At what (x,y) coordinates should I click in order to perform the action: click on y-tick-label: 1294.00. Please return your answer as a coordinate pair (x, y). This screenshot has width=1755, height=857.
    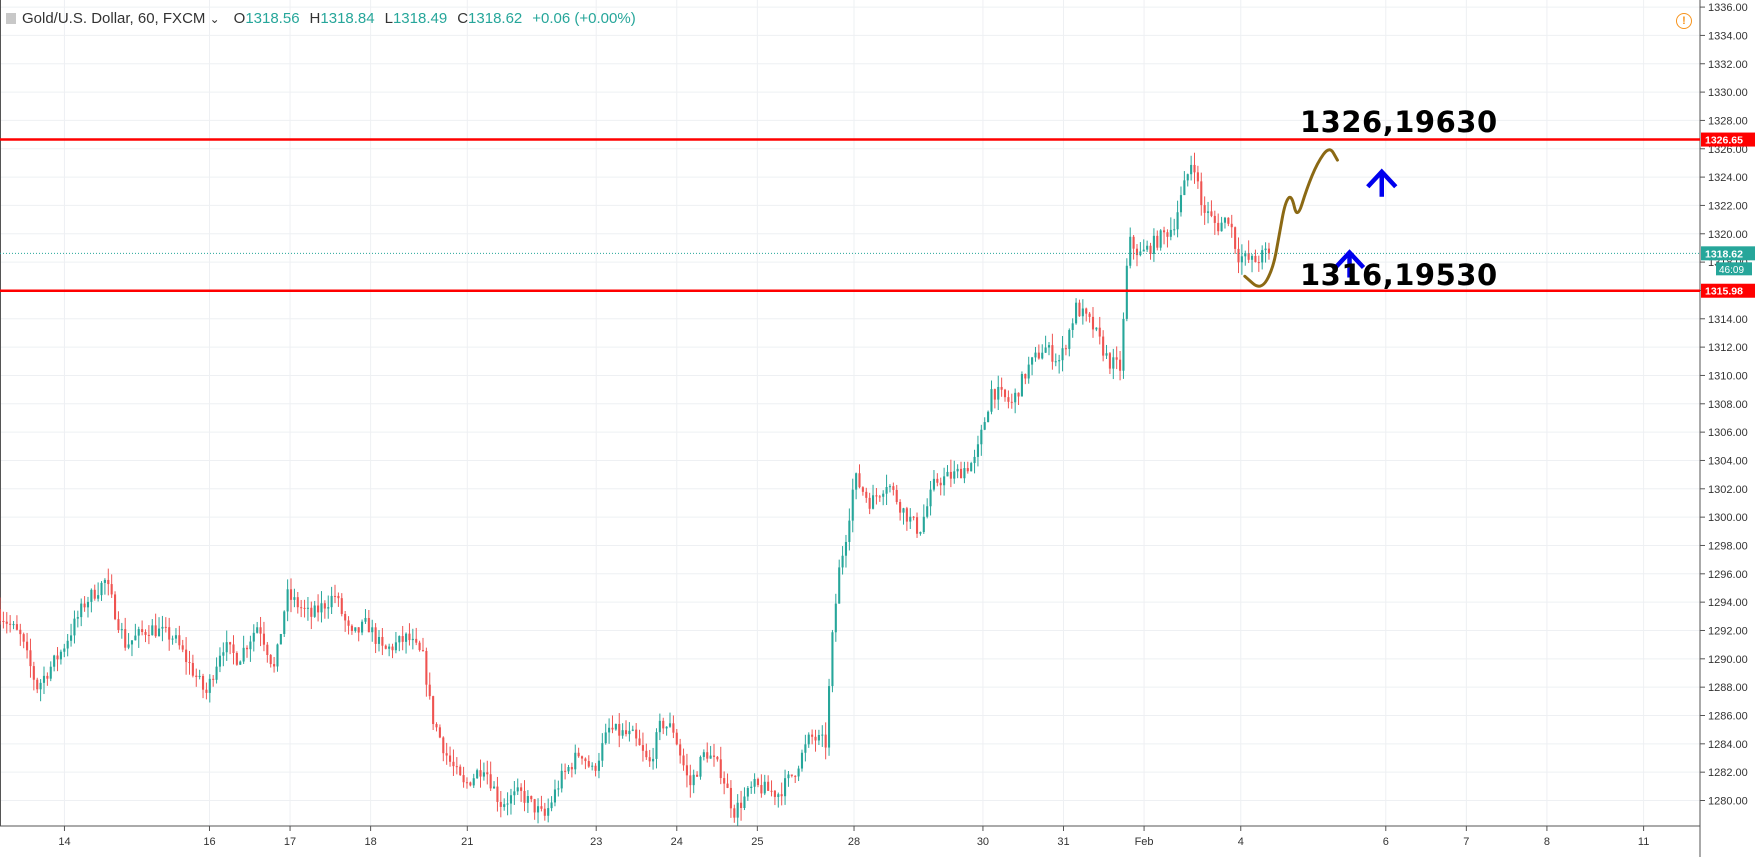
    Looking at the image, I should click on (1728, 603).